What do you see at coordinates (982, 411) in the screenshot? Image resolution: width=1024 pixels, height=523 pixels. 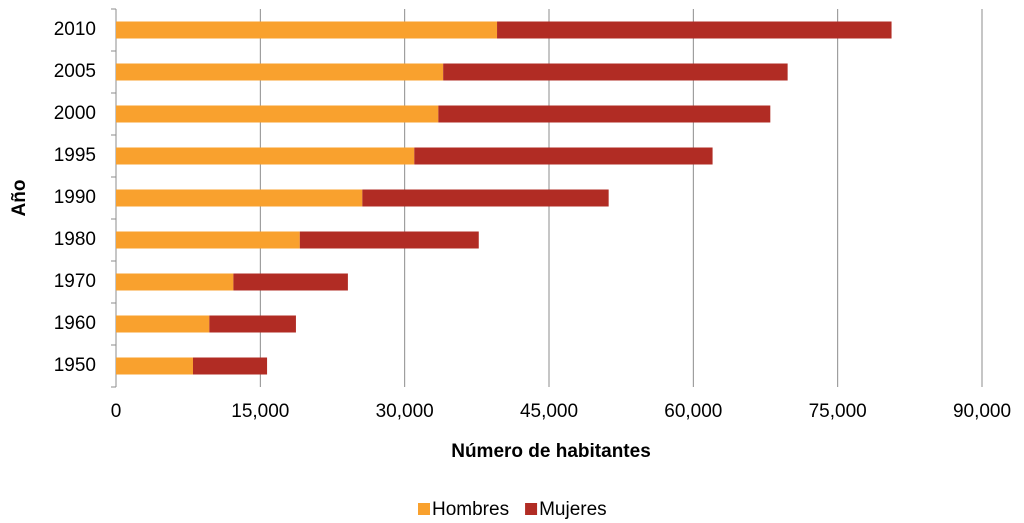 I see `x-tick-label: 90,000` at bounding box center [982, 411].